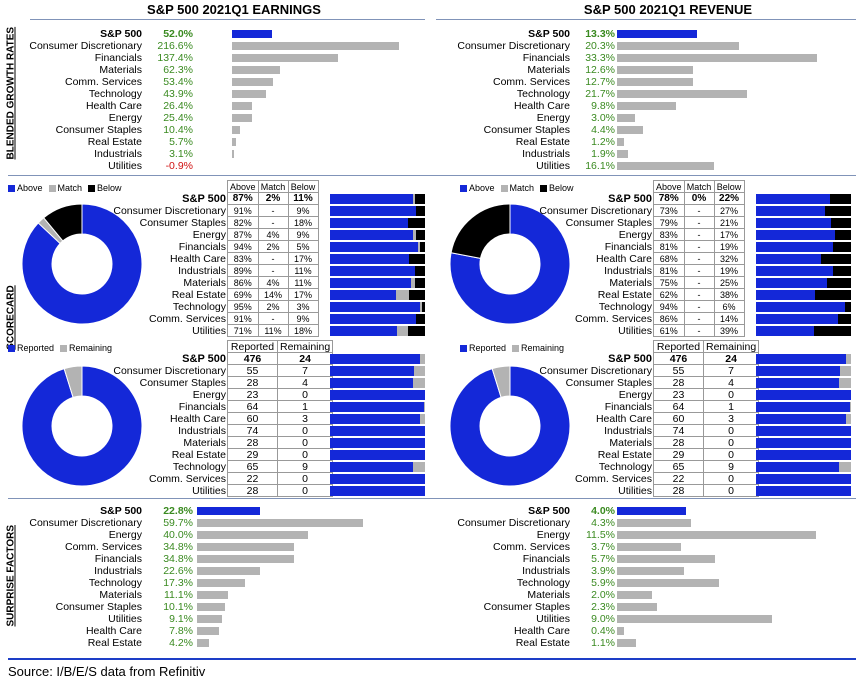 The image size is (863, 683). Describe the element at coordinates (731, 406) in the screenshot. I see `revenue_reported-cell: 1` at that location.